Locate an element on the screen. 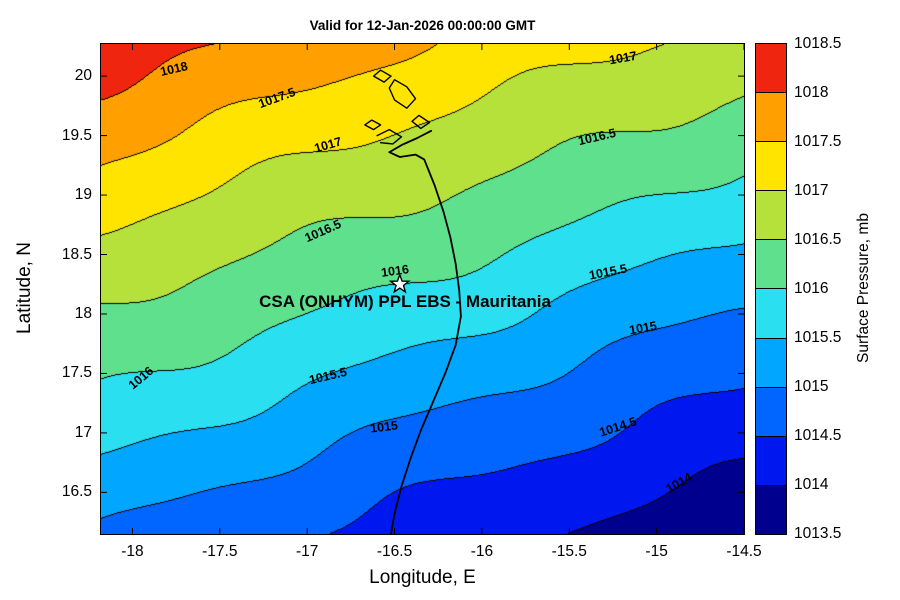 The height and width of the screenshot is (600, 900). y-tick-label: 19.5 is located at coordinates (76, 135).